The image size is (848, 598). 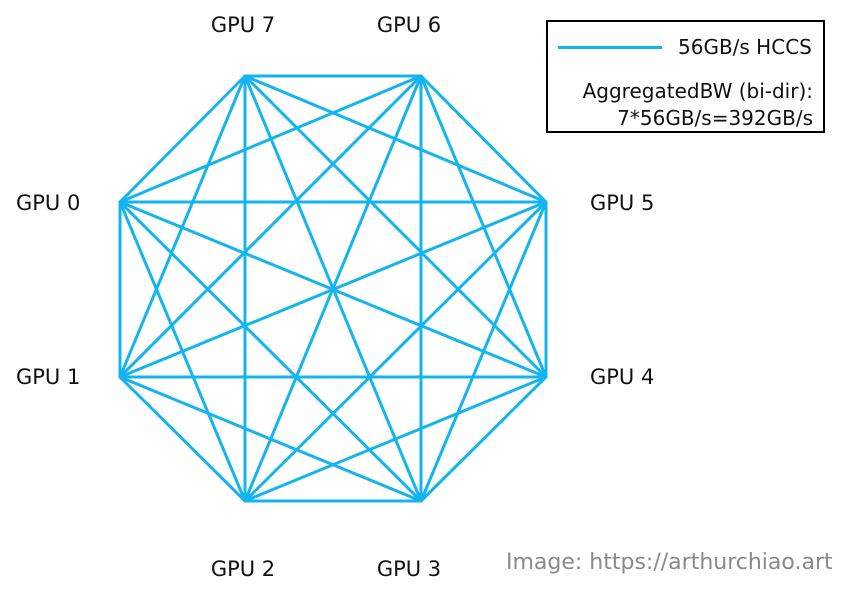 What do you see at coordinates (610, 47) in the screenshot?
I see `legend-line-swatch` at bounding box center [610, 47].